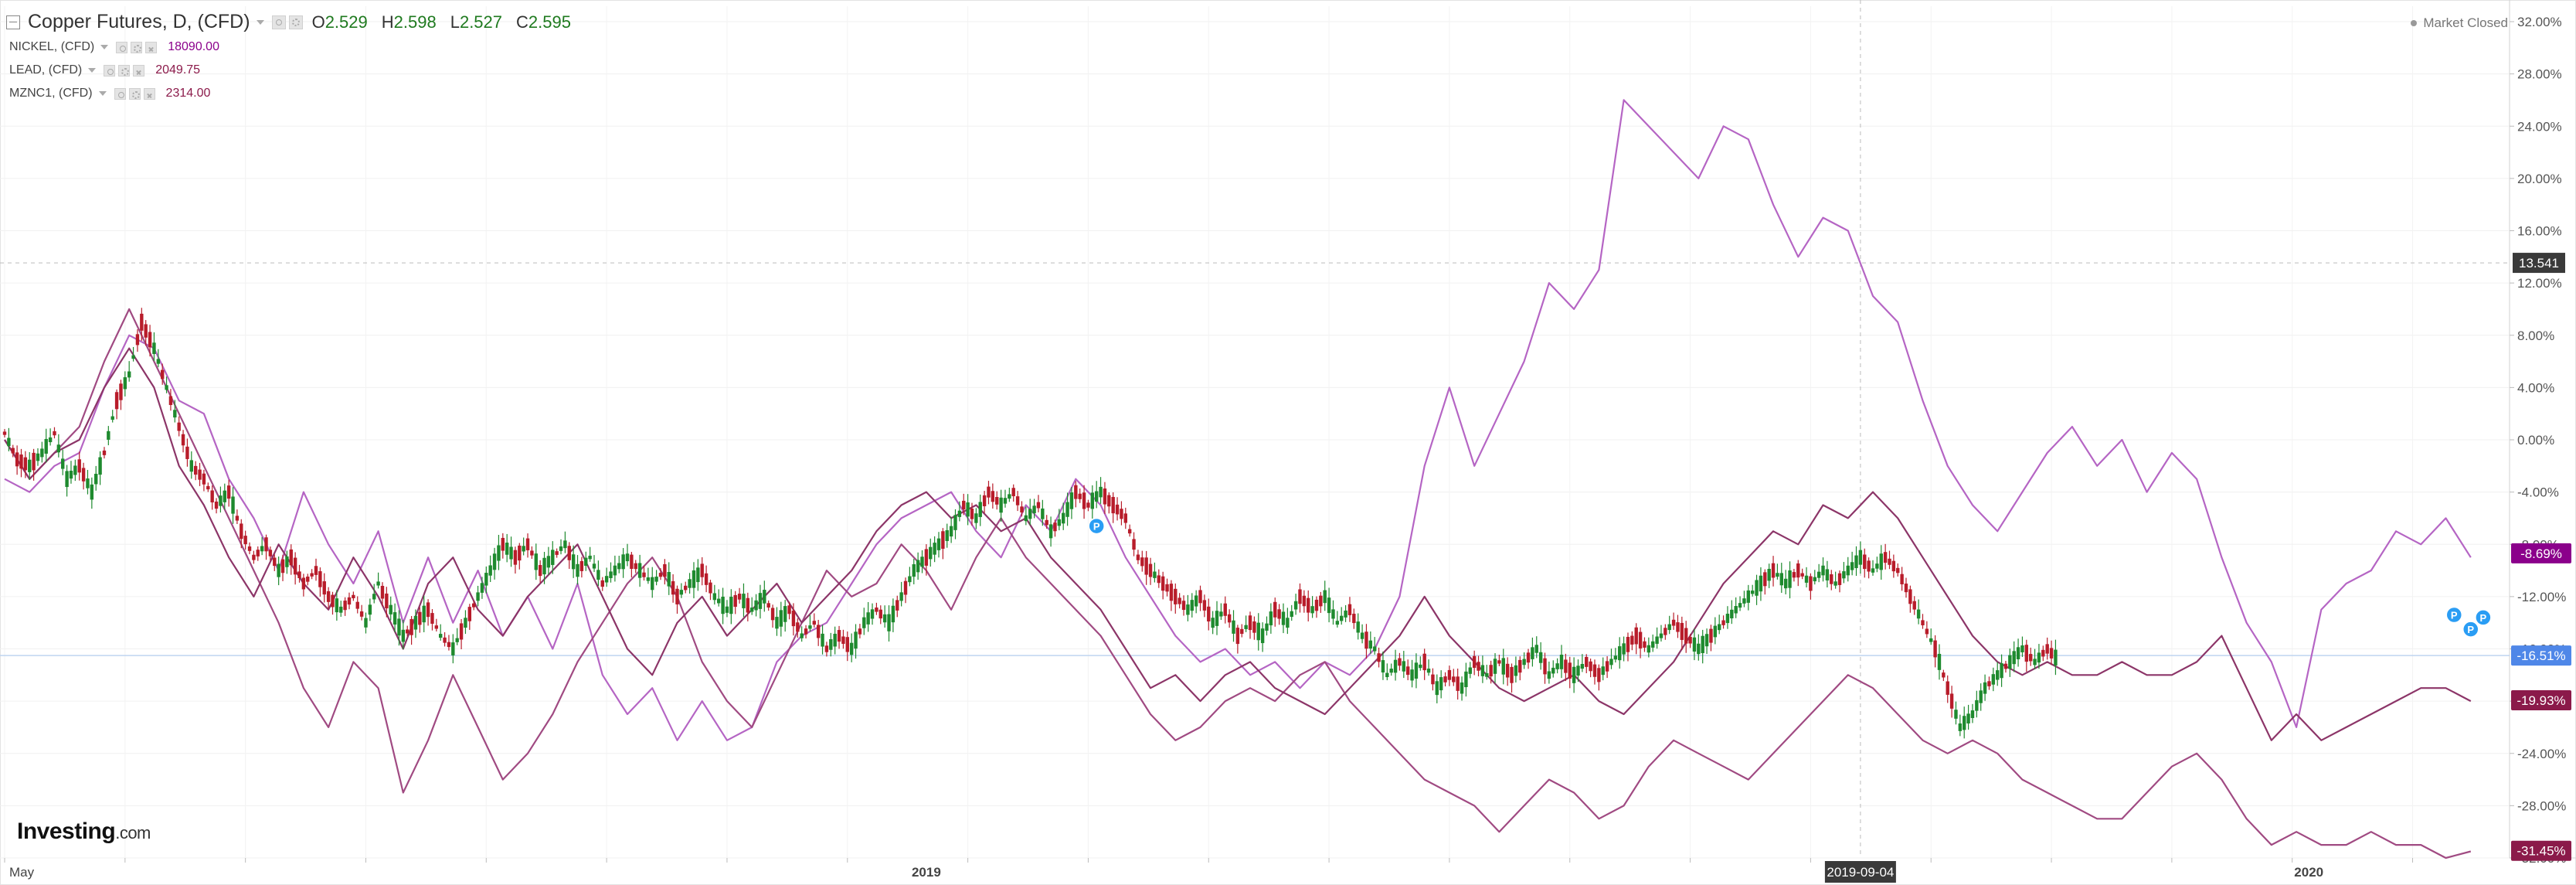 This screenshot has width=2576, height=885. I want to click on collapse-icon, so click(13, 22).